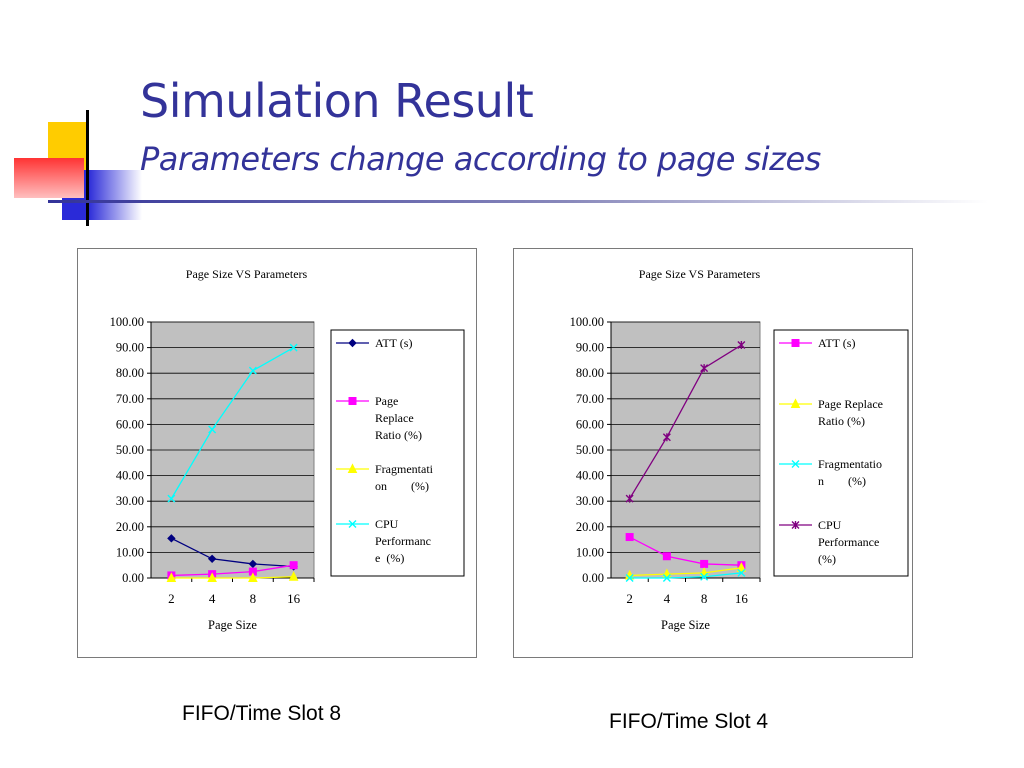 The width and height of the screenshot is (1024, 768). Describe the element at coordinates (49, 178) in the screenshot. I see `decor-red-bar` at that location.